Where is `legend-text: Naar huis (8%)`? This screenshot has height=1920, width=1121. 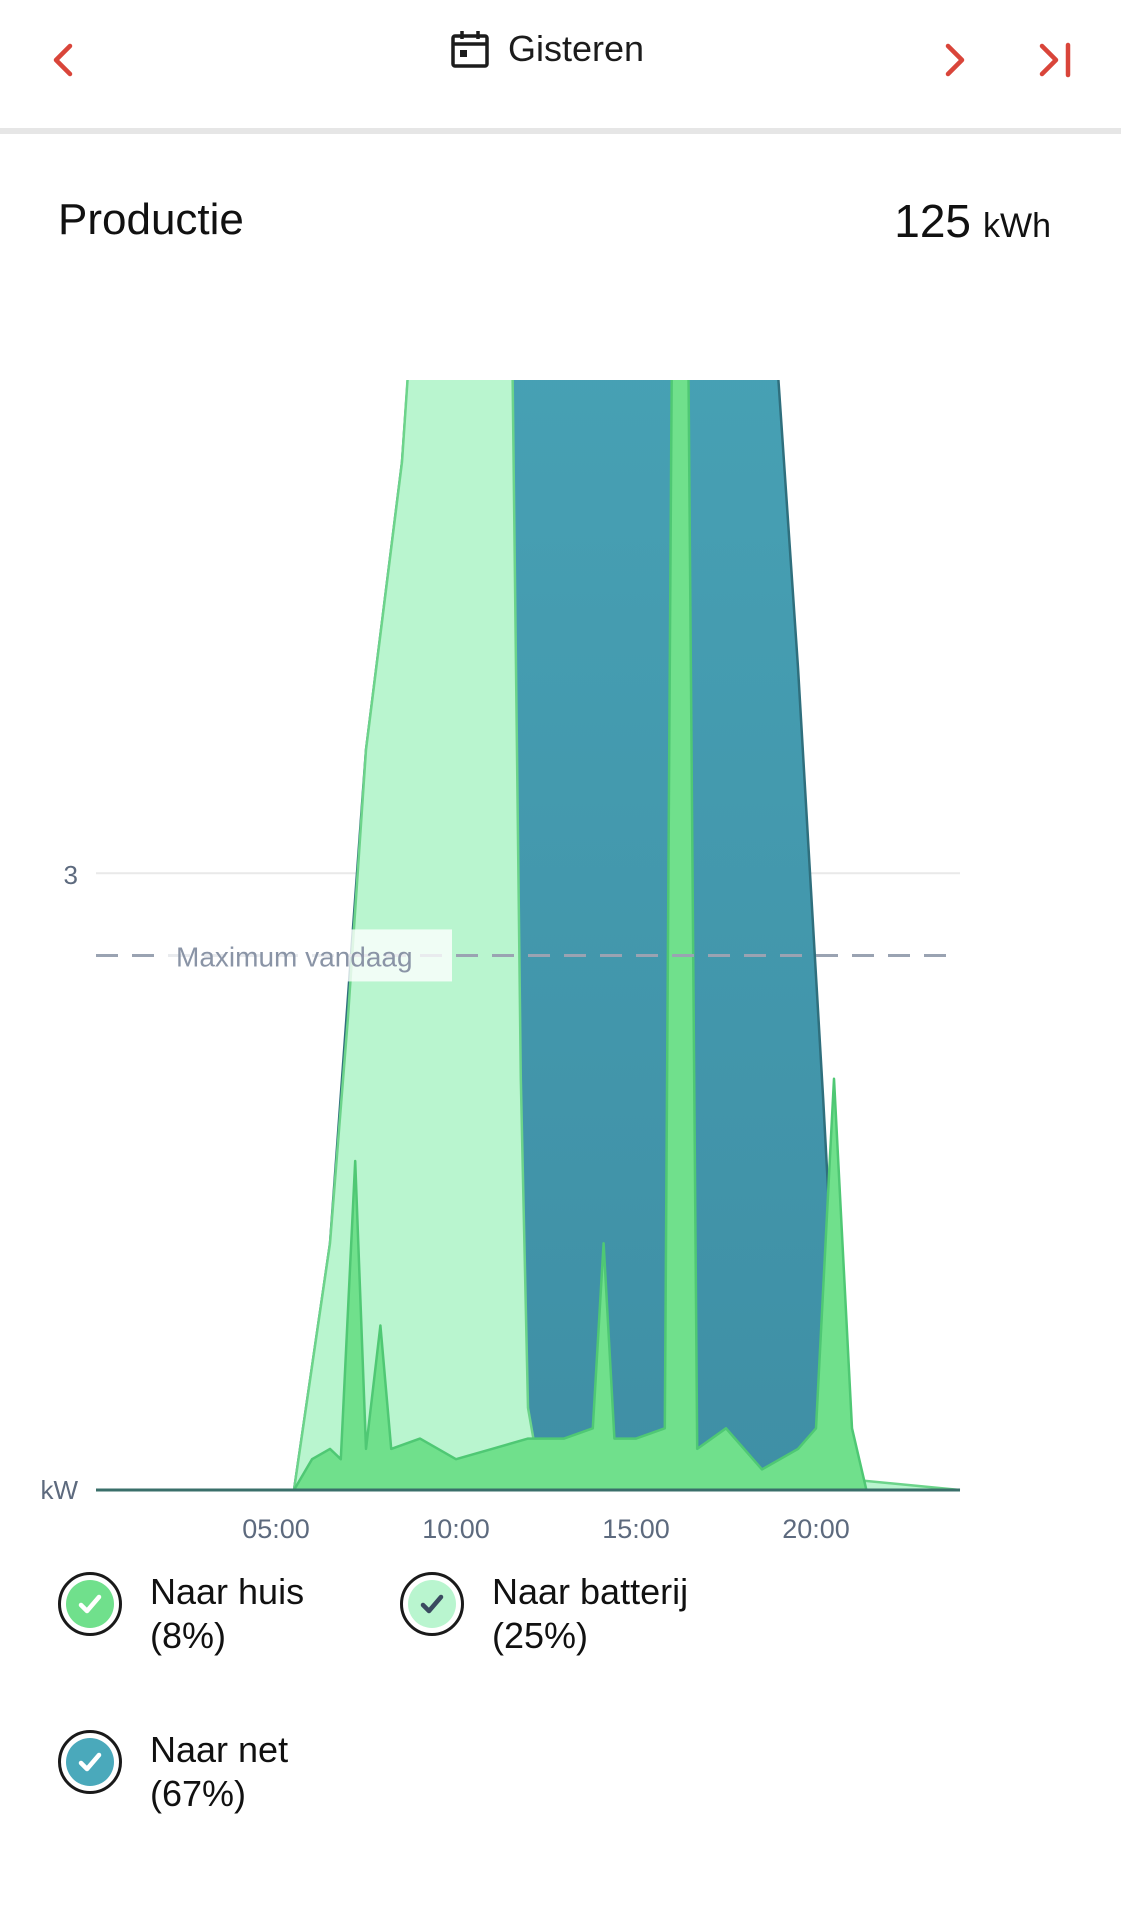
legend-text: Naar huis (8%) is located at coordinates (227, 1614).